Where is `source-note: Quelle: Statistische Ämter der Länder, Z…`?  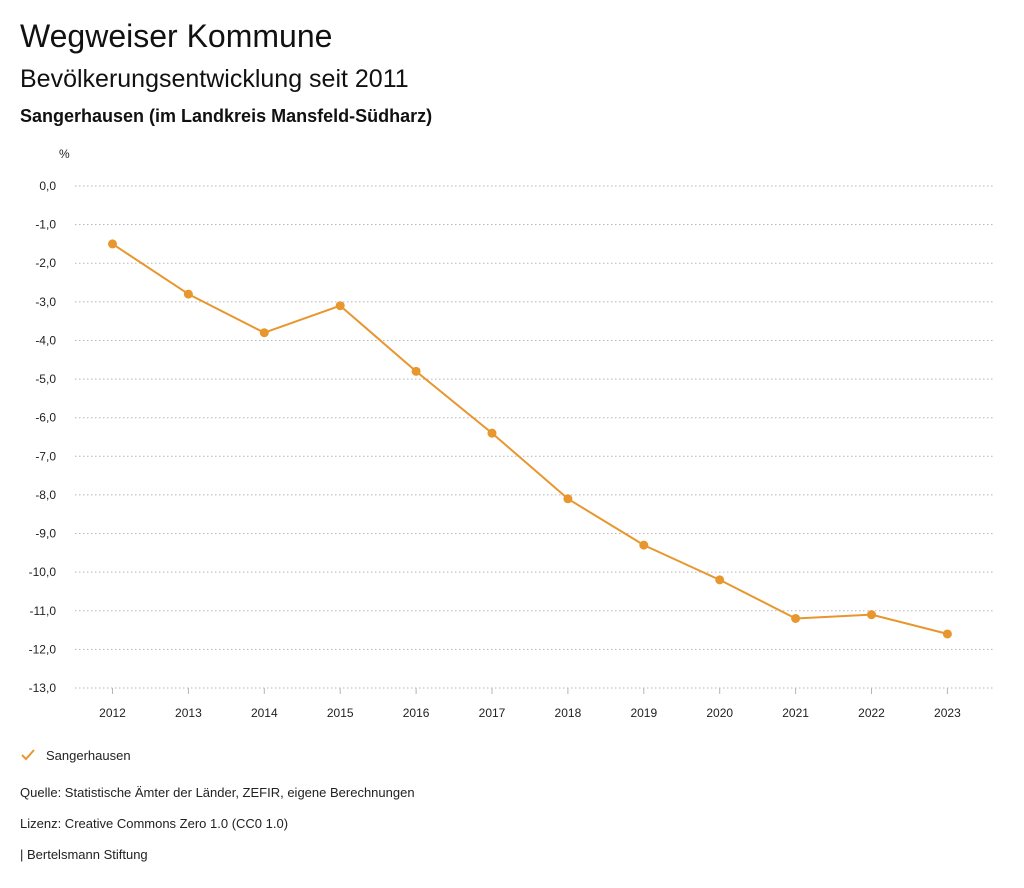
source-note: Quelle: Statistische Ämter der Länder, Z… is located at coordinates (217, 792).